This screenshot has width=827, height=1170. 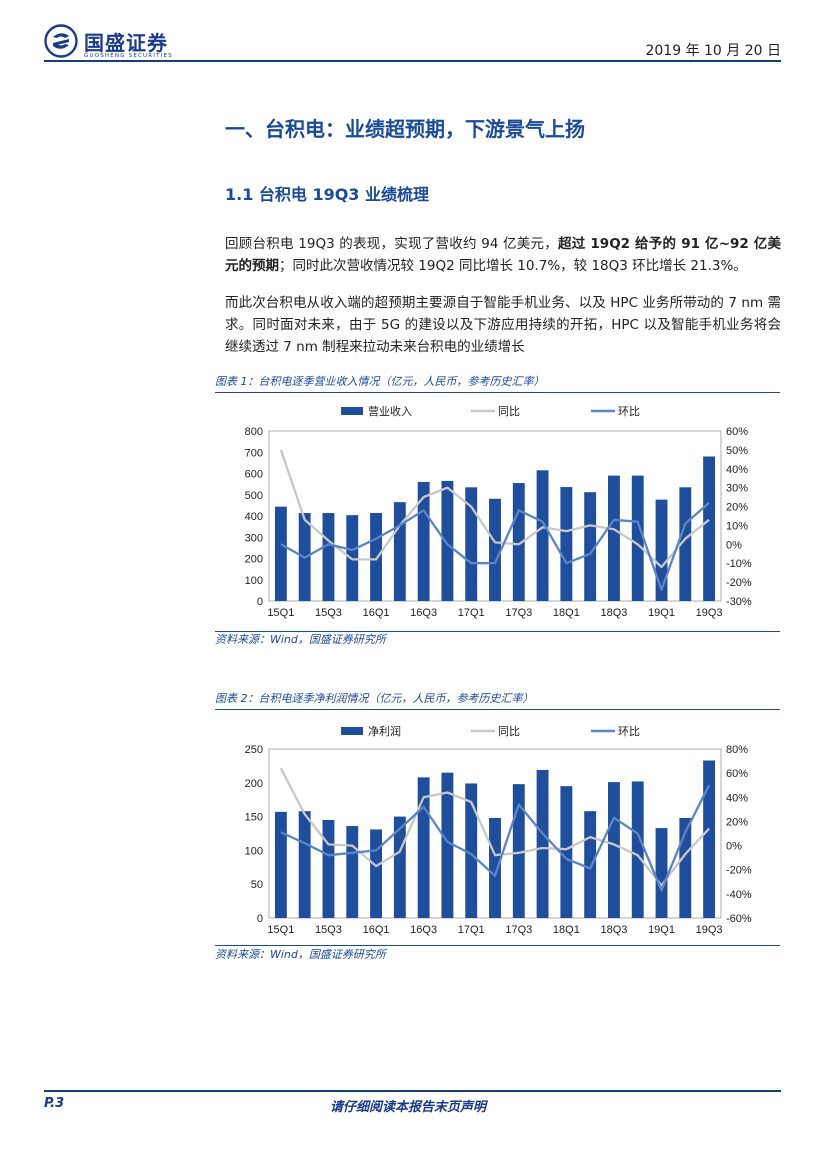 What do you see at coordinates (280, 613) in the screenshot?
I see `x-tick-label: 15Q1` at bounding box center [280, 613].